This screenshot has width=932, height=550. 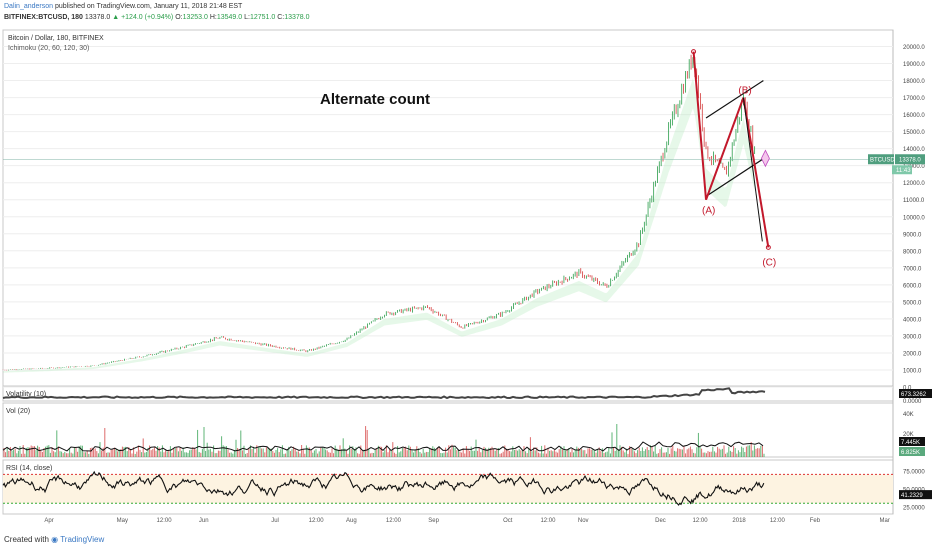 What do you see at coordinates (768, 247) in the screenshot?
I see `wave-c-marker` at bounding box center [768, 247].